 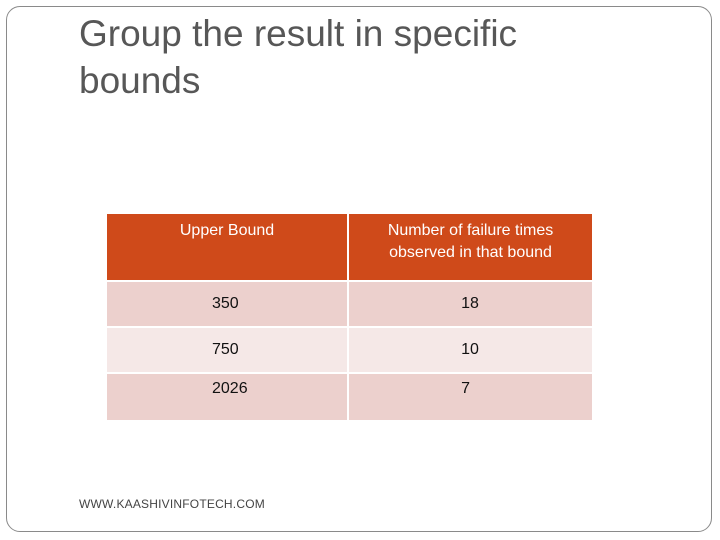 I want to click on header-failure-count-line2: observed in that bound, so click(x=470, y=252).